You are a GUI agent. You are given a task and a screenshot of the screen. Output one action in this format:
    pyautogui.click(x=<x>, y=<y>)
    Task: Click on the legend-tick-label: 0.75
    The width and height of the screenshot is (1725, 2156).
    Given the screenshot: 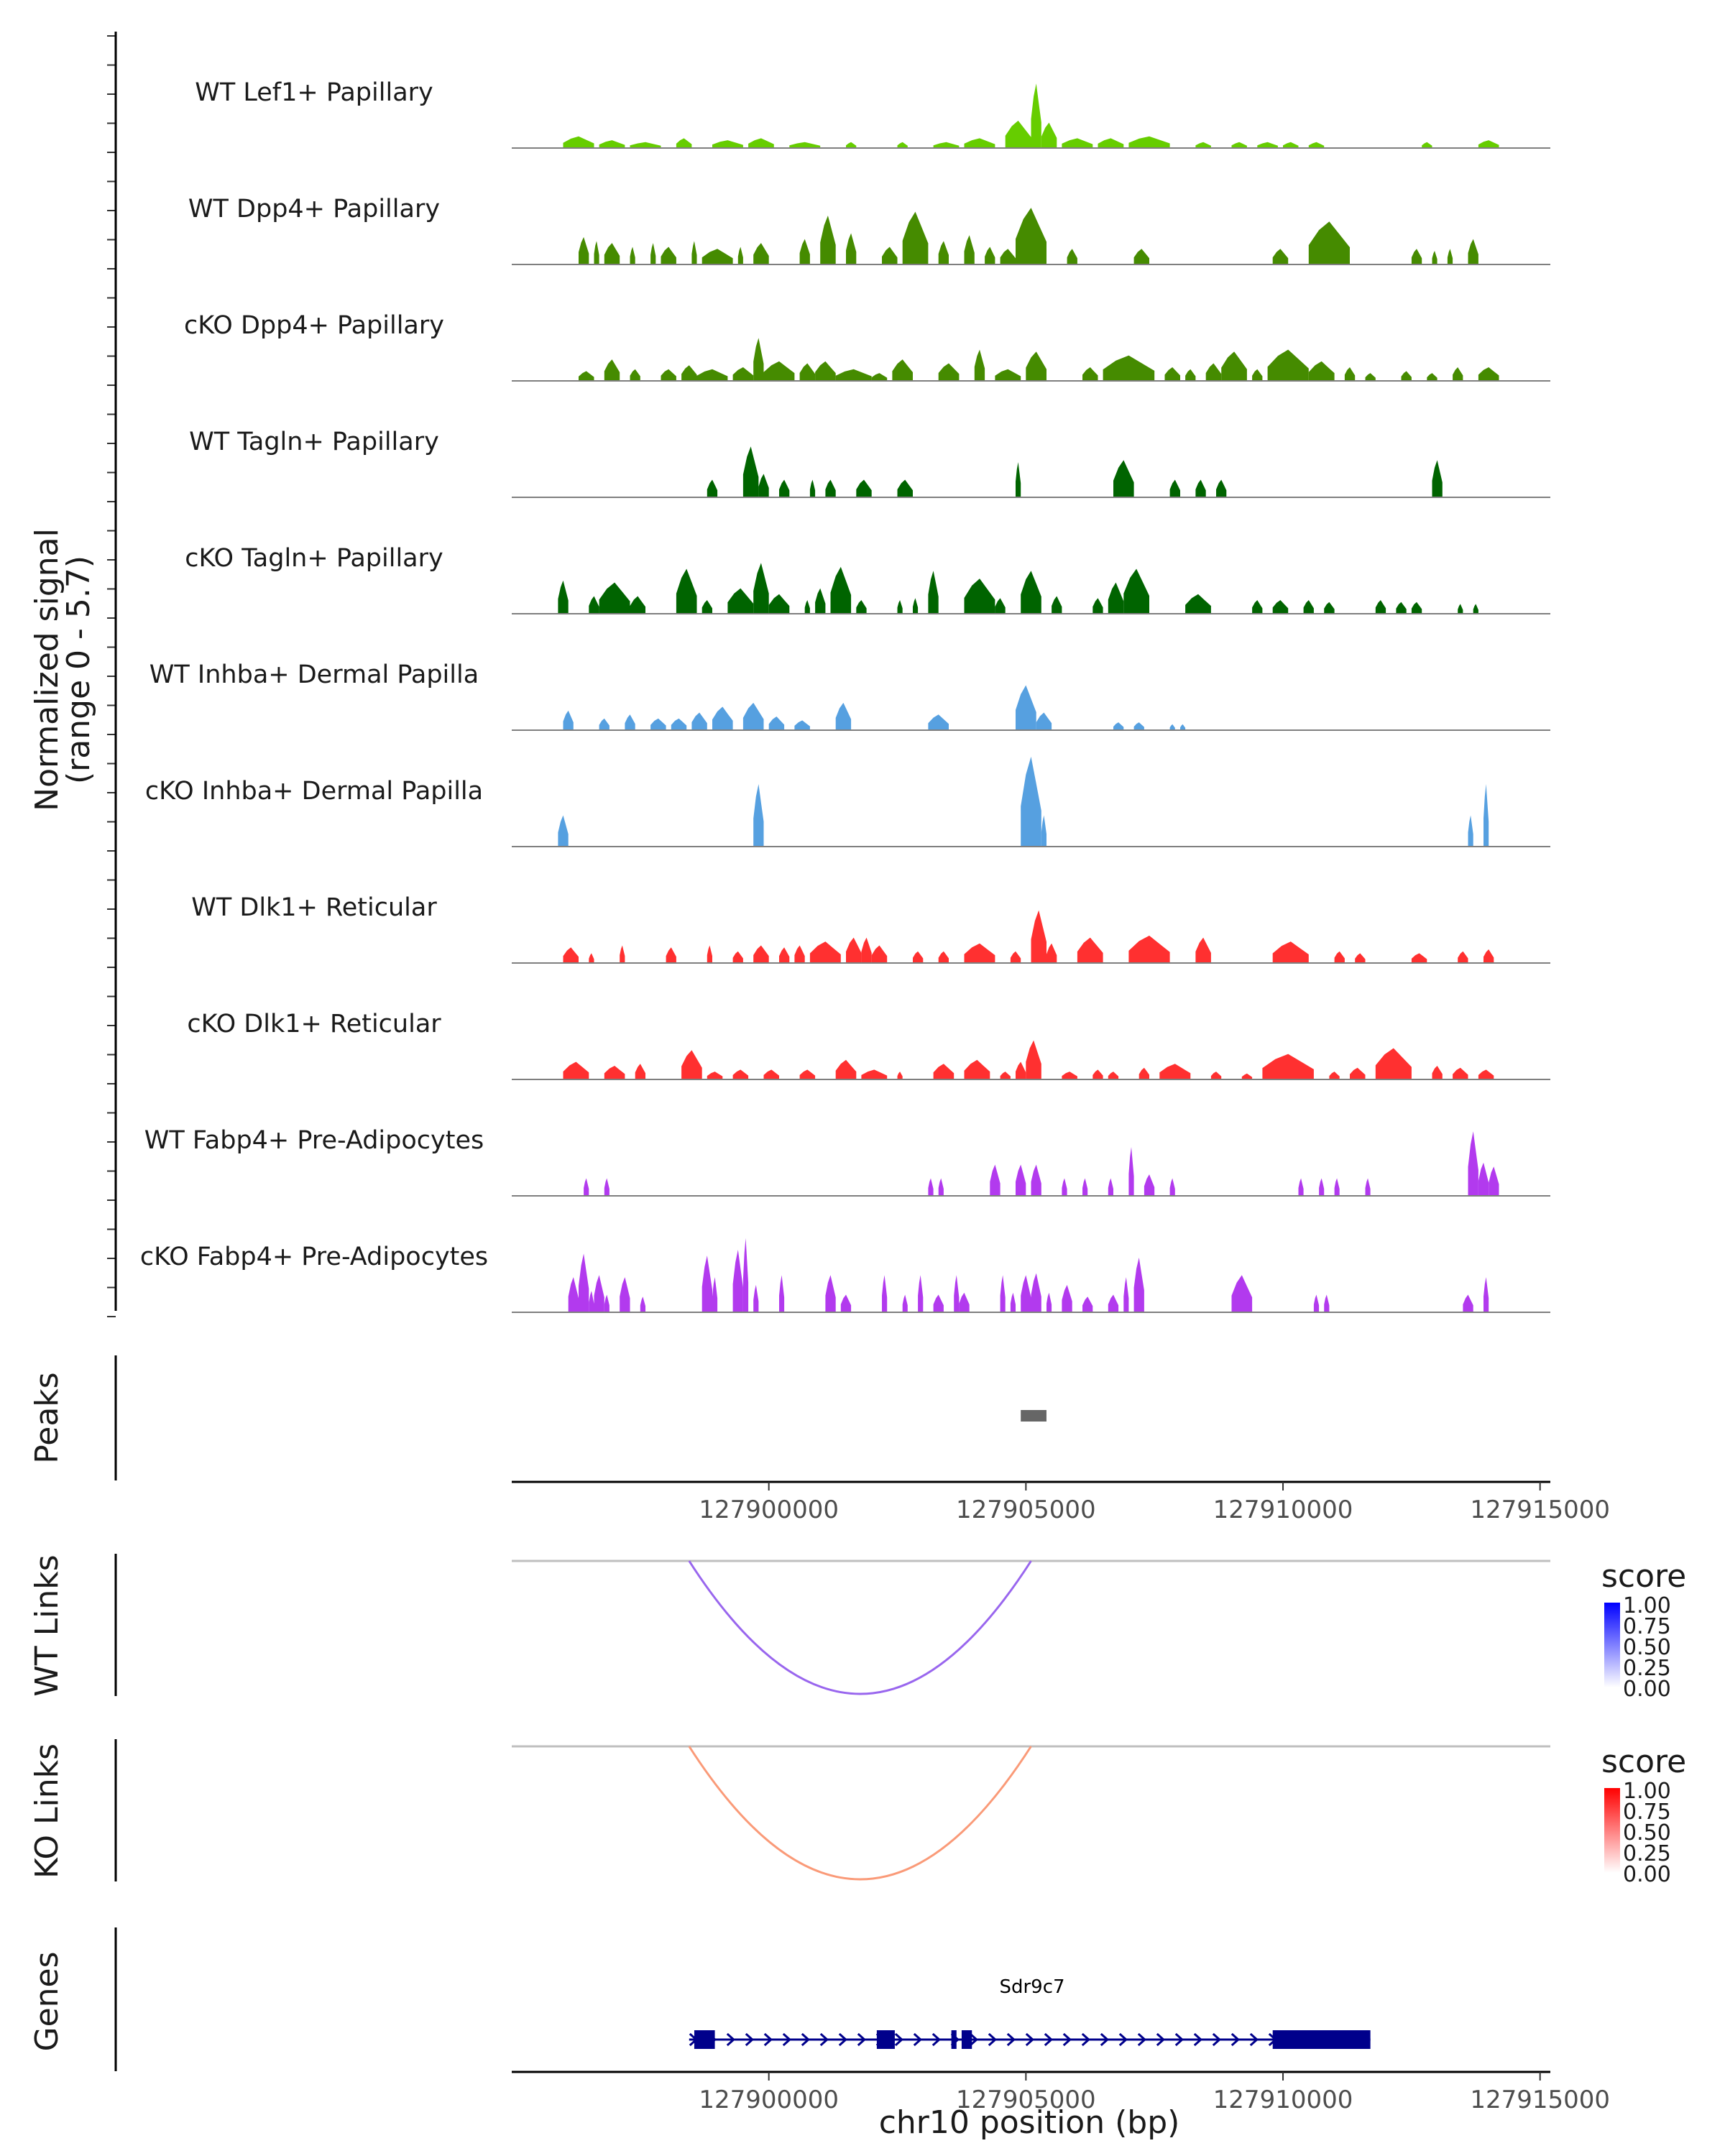 What is the action you would take?
    pyautogui.click(x=1647, y=1812)
    